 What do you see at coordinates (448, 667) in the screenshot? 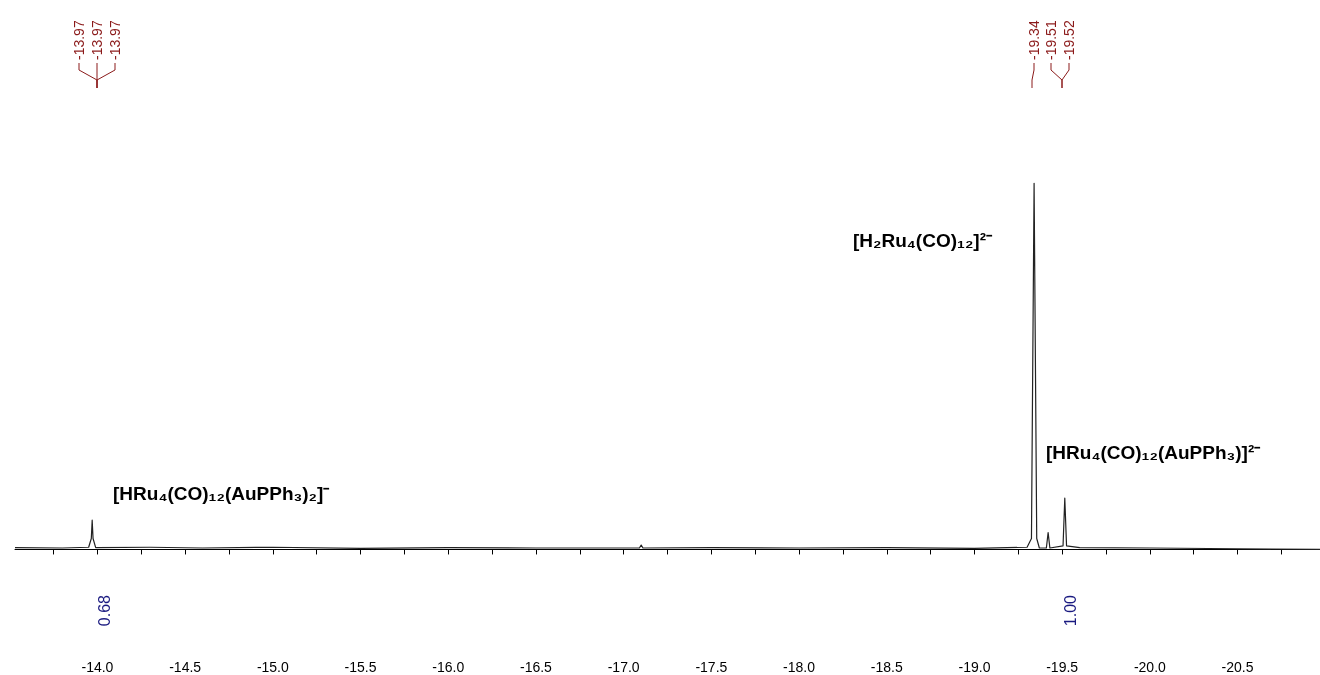
I see `x-tick-label: -16.0` at bounding box center [448, 667].